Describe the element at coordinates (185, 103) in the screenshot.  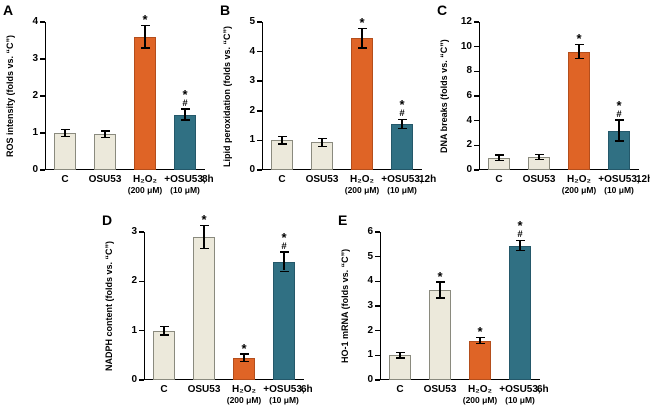
I see `hash-mark: #` at that location.